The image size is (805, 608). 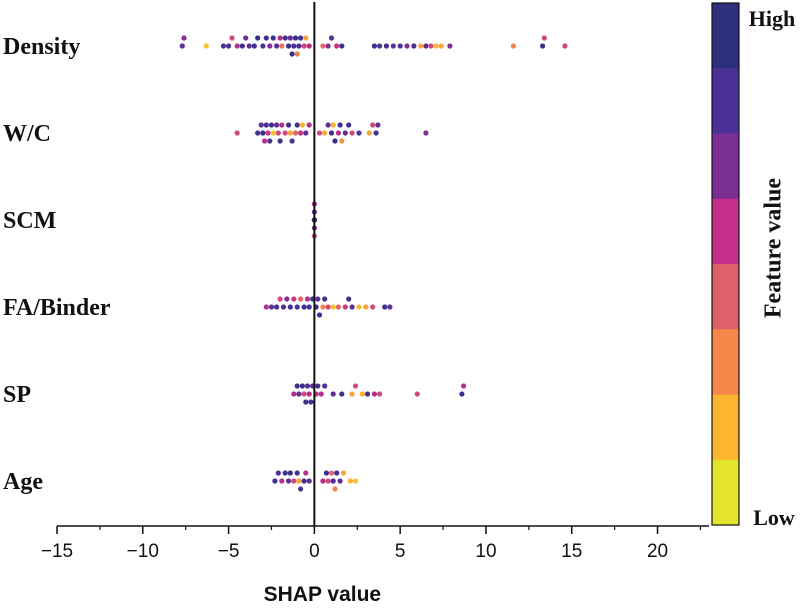 What do you see at coordinates (772, 18) in the screenshot?
I see `colorbar-high-label: High` at bounding box center [772, 18].